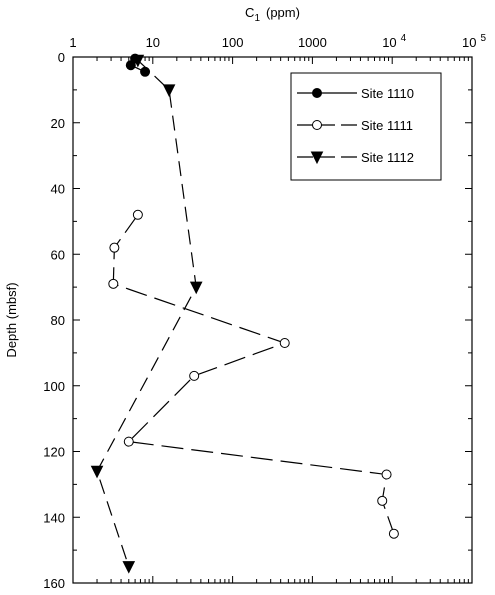 The height and width of the screenshot is (595, 495). Describe the element at coordinates (283, 12) in the screenshot. I see `x-axis-title-unit: (ppm)` at that location.